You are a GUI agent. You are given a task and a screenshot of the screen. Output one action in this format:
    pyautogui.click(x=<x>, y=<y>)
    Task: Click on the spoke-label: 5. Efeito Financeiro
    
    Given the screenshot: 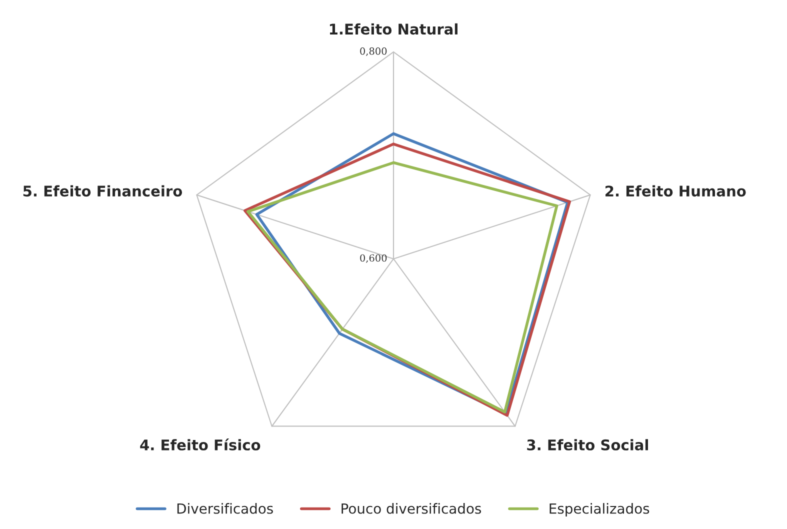 What is the action you would take?
    pyautogui.click(x=102, y=191)
    